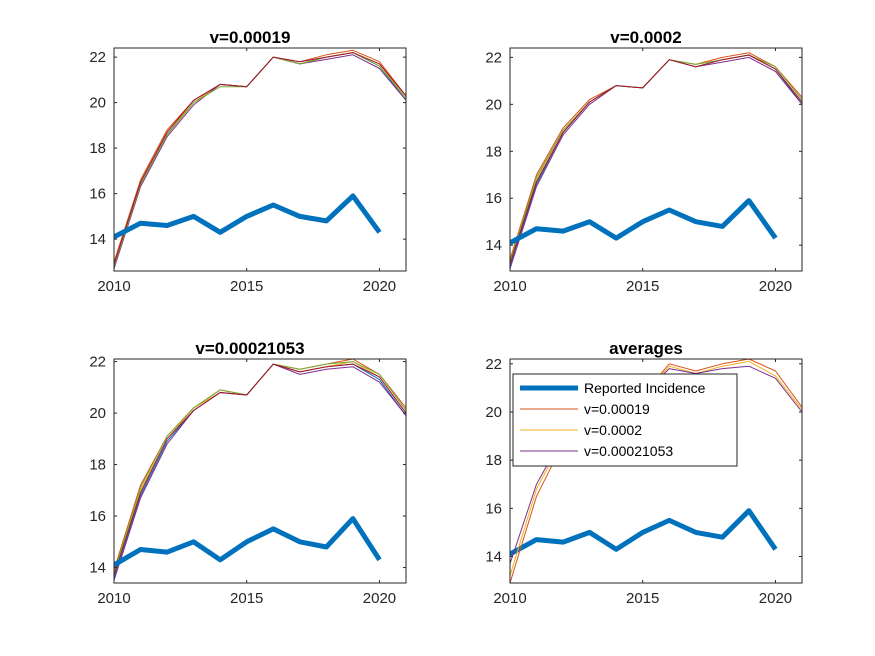 The height and width of the screenshot is (656, 875). Describe the element at coordinates (645, 388) in the screenshot. I see `legend-label: Reported Incidence` at that location.